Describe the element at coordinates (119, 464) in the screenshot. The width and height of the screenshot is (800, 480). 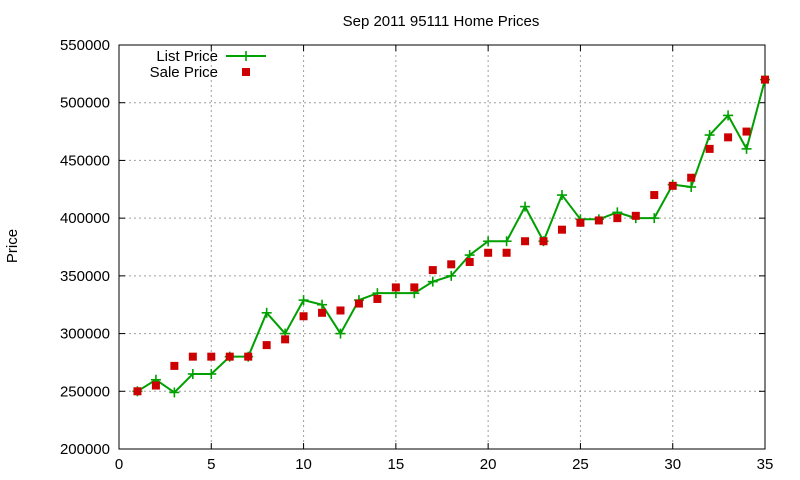
I see `x-tick-label: 0` at that location.